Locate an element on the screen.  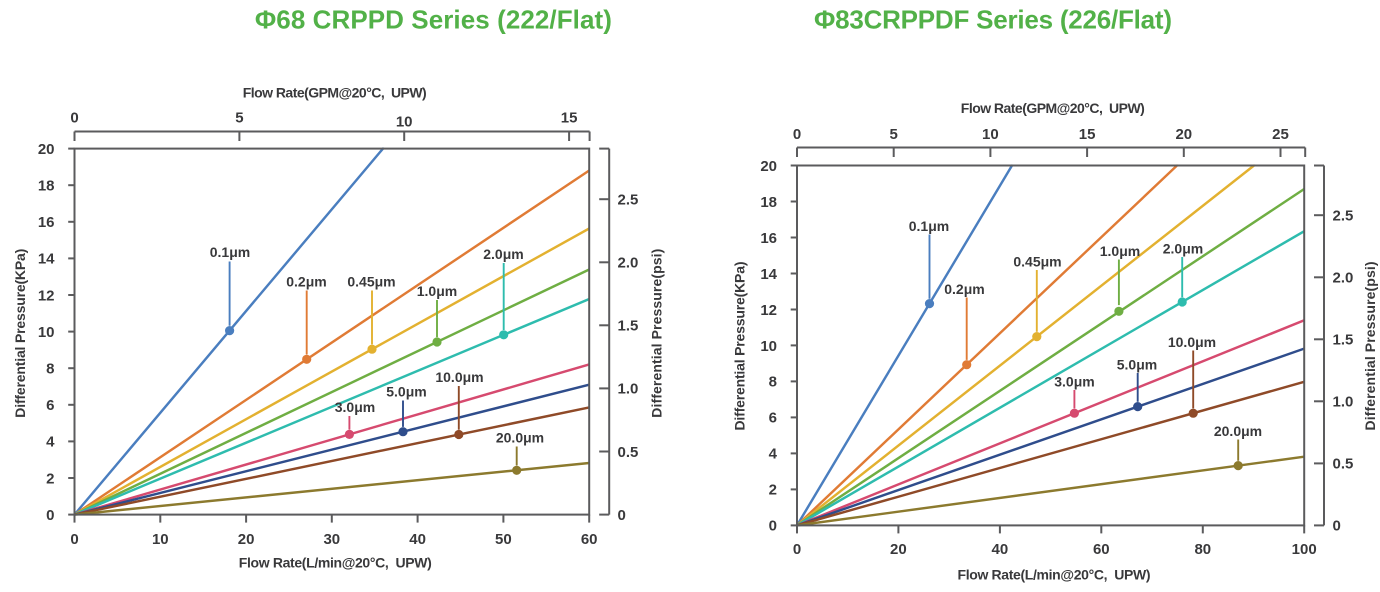
svg-text: 80 is located at coordinates (1202, 549).